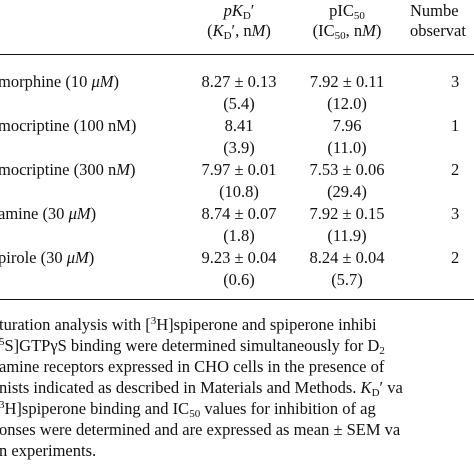  I want to click on kd-value: (5.4), so click(239, 103).